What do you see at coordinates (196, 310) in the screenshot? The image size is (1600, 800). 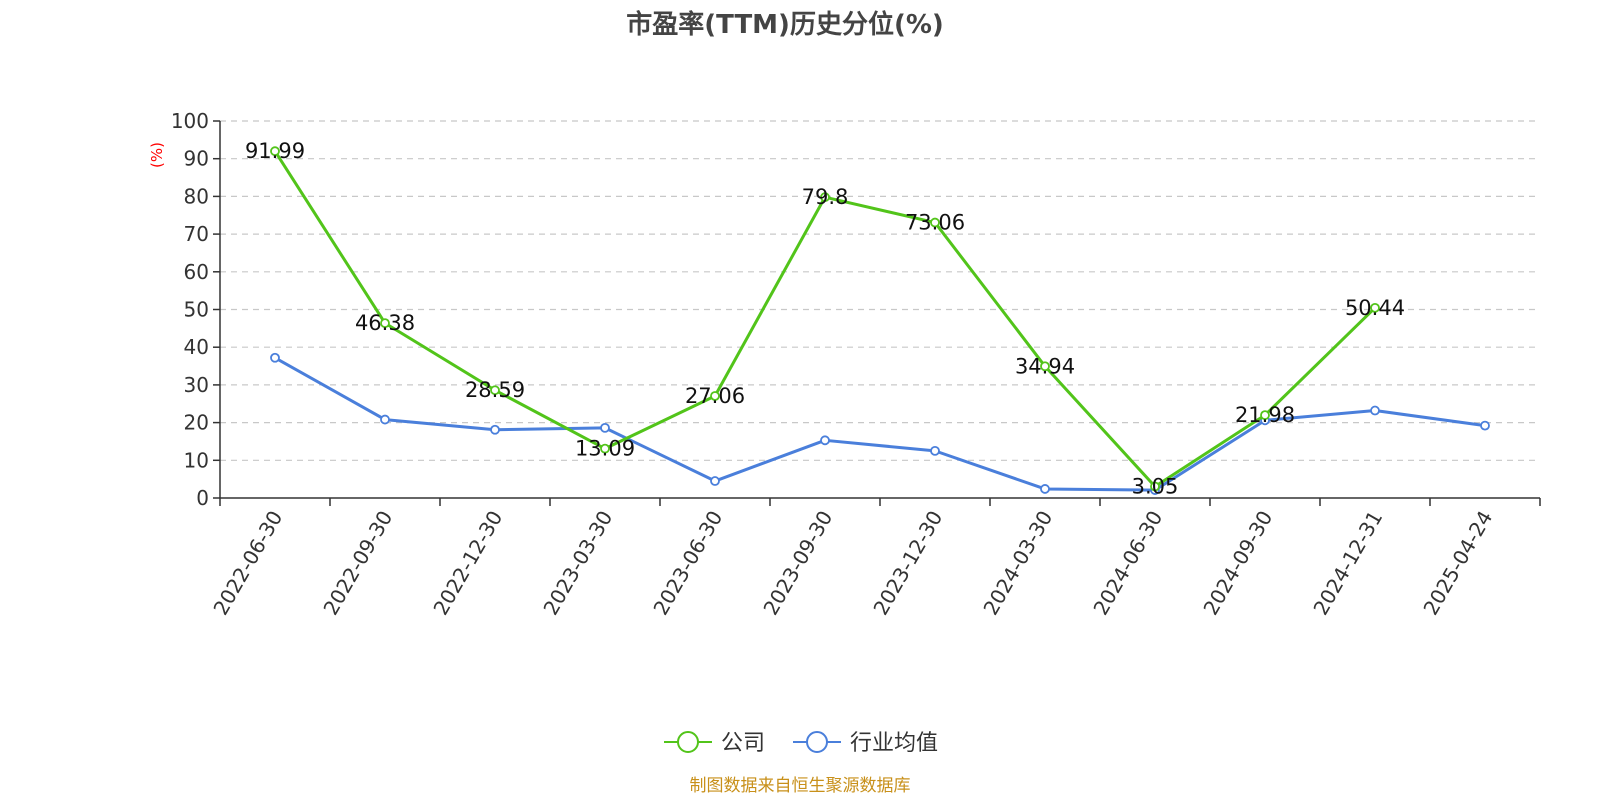 I see `y-tick-label-5: 50` at bounding box center [196, 310].